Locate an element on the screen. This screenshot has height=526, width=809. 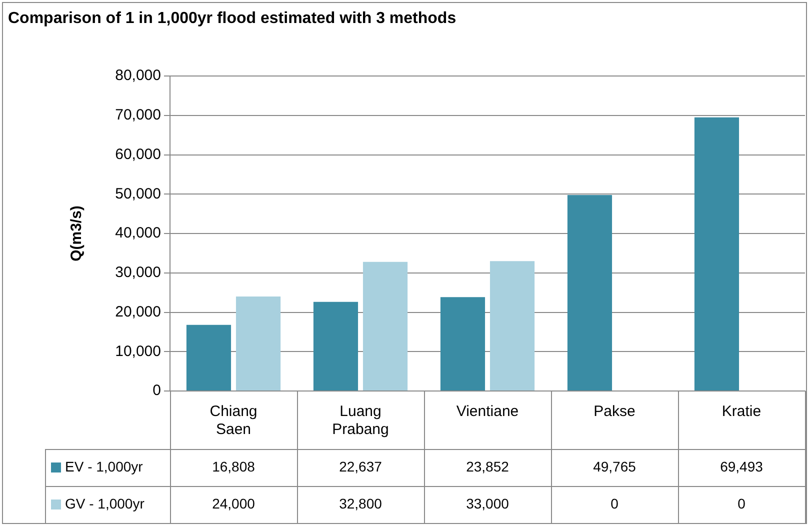
y-tick-label: 30,000 is located at coordinates (138, 273).